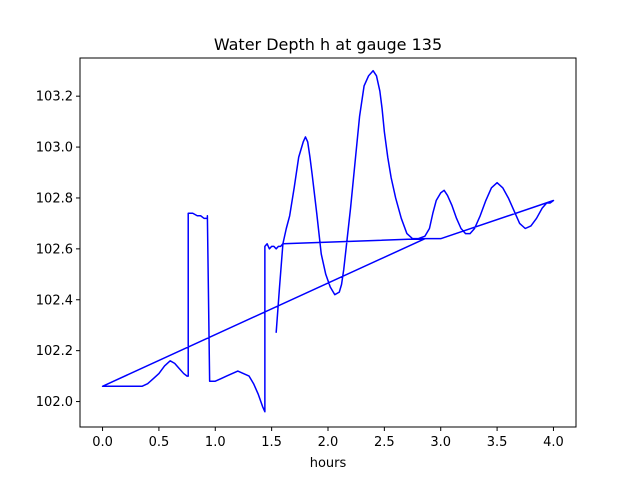 Image resolution: width=640 pixels, height=480 pixels. I want to click on x-axis: 0.0 0.5 1.0 1.5 2.0 2.5 3.0 3.5 4.0, so click(328, 438).